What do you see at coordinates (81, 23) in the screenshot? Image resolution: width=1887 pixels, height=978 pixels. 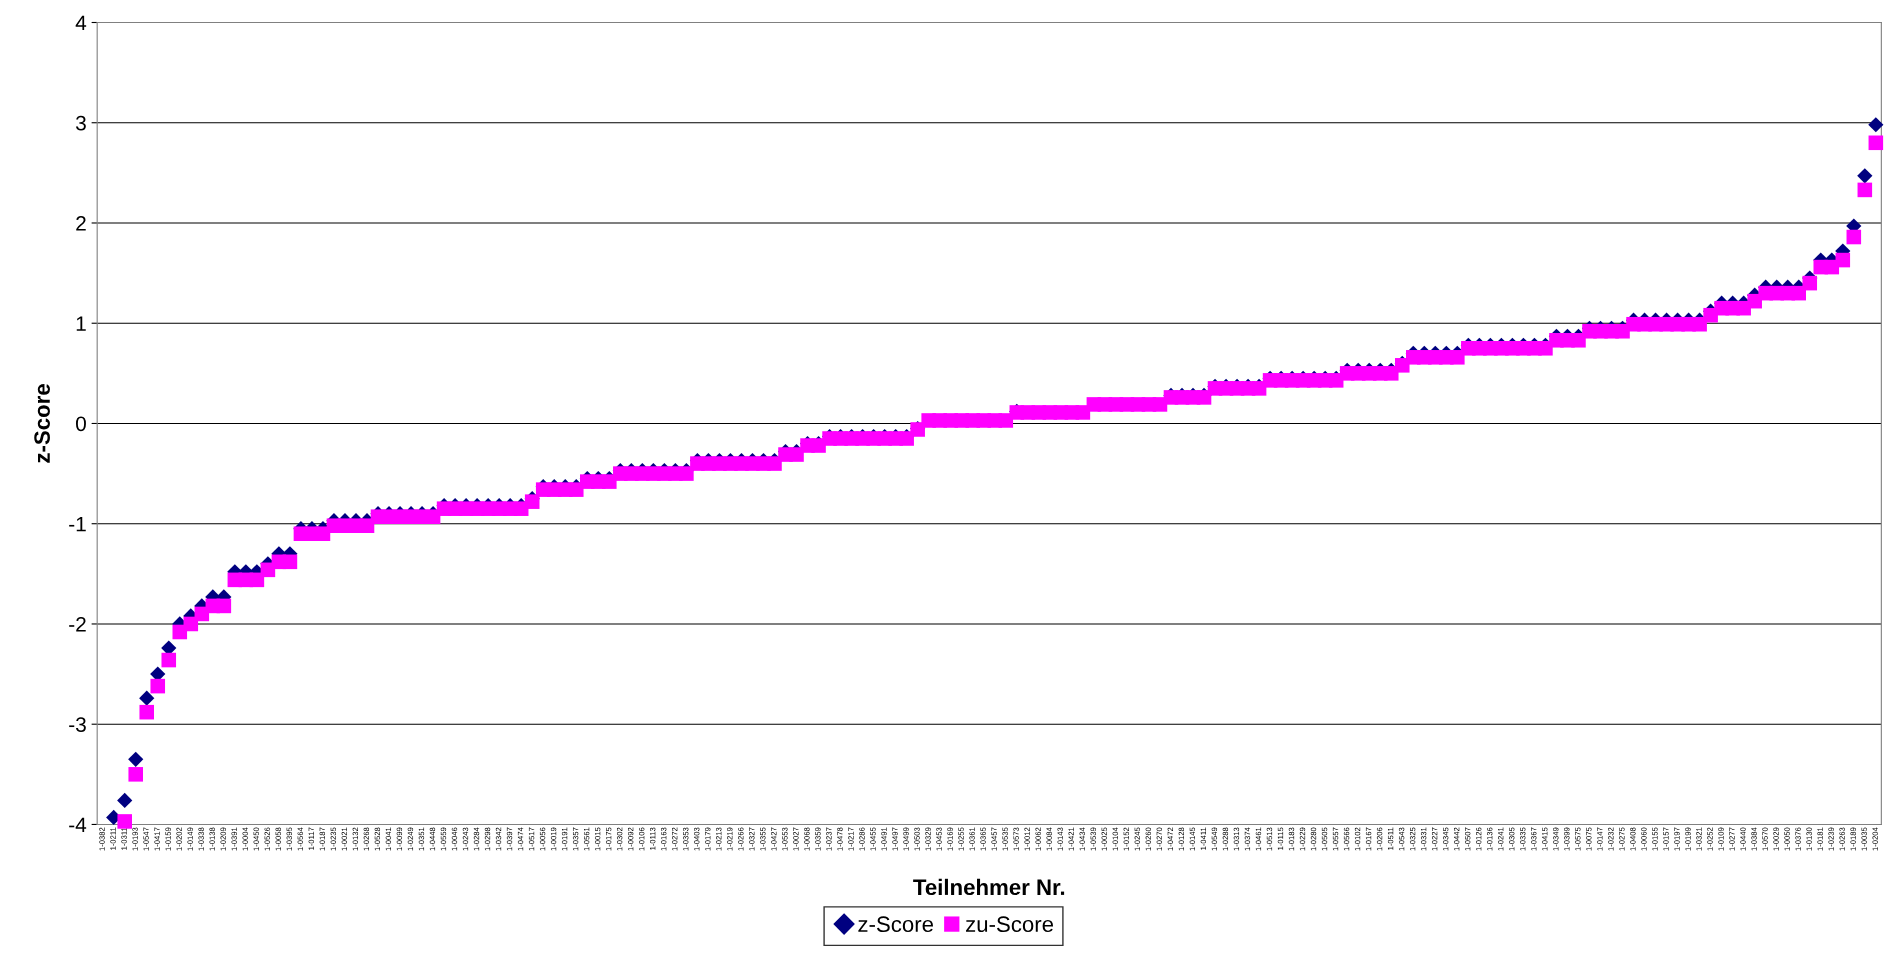 I see `y-tick-label: 4` at bounding box center [81, 23].